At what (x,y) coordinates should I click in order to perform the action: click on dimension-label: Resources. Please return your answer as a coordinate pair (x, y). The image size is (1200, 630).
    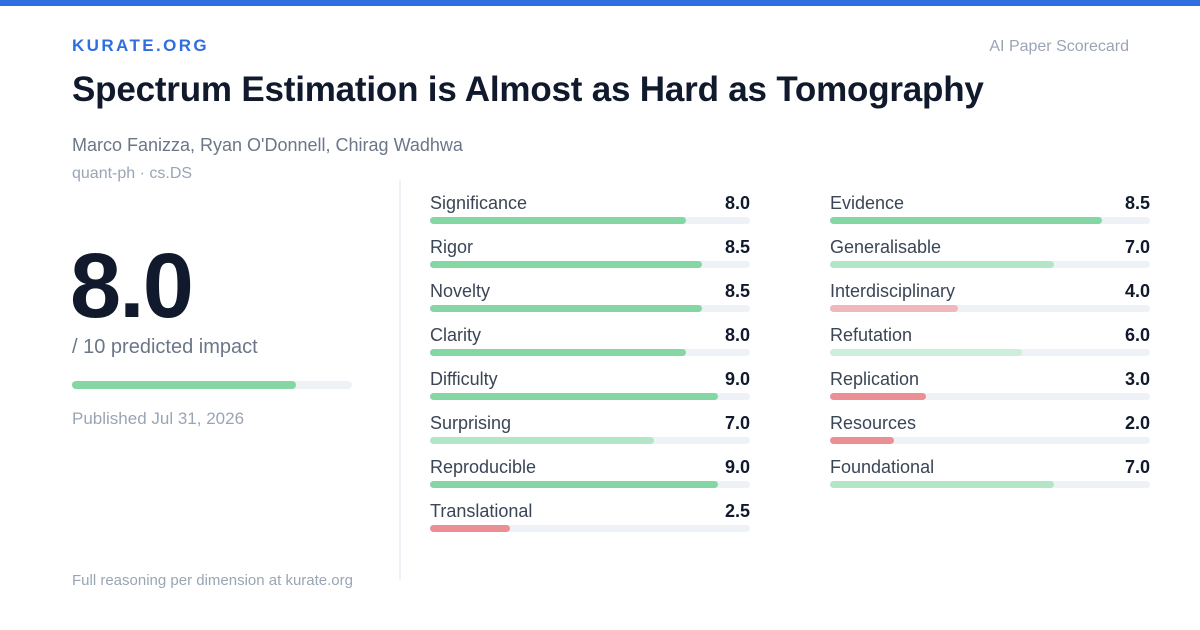
    Looking at the image, I should click on (873, 423).